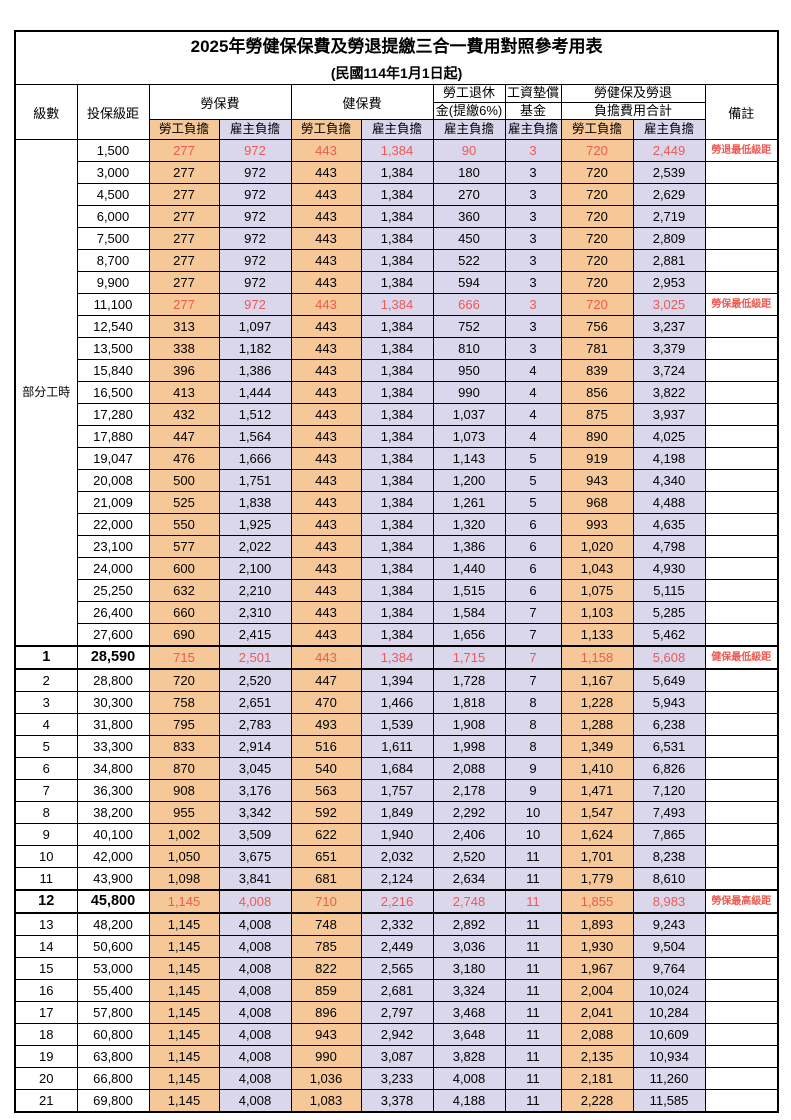 The width and height of the screenshot is (791, 1120). What do you see at coordinates (669, 812) in the screenshot?
I see `value-cell: 7,493` at bounding box center [669, 812].